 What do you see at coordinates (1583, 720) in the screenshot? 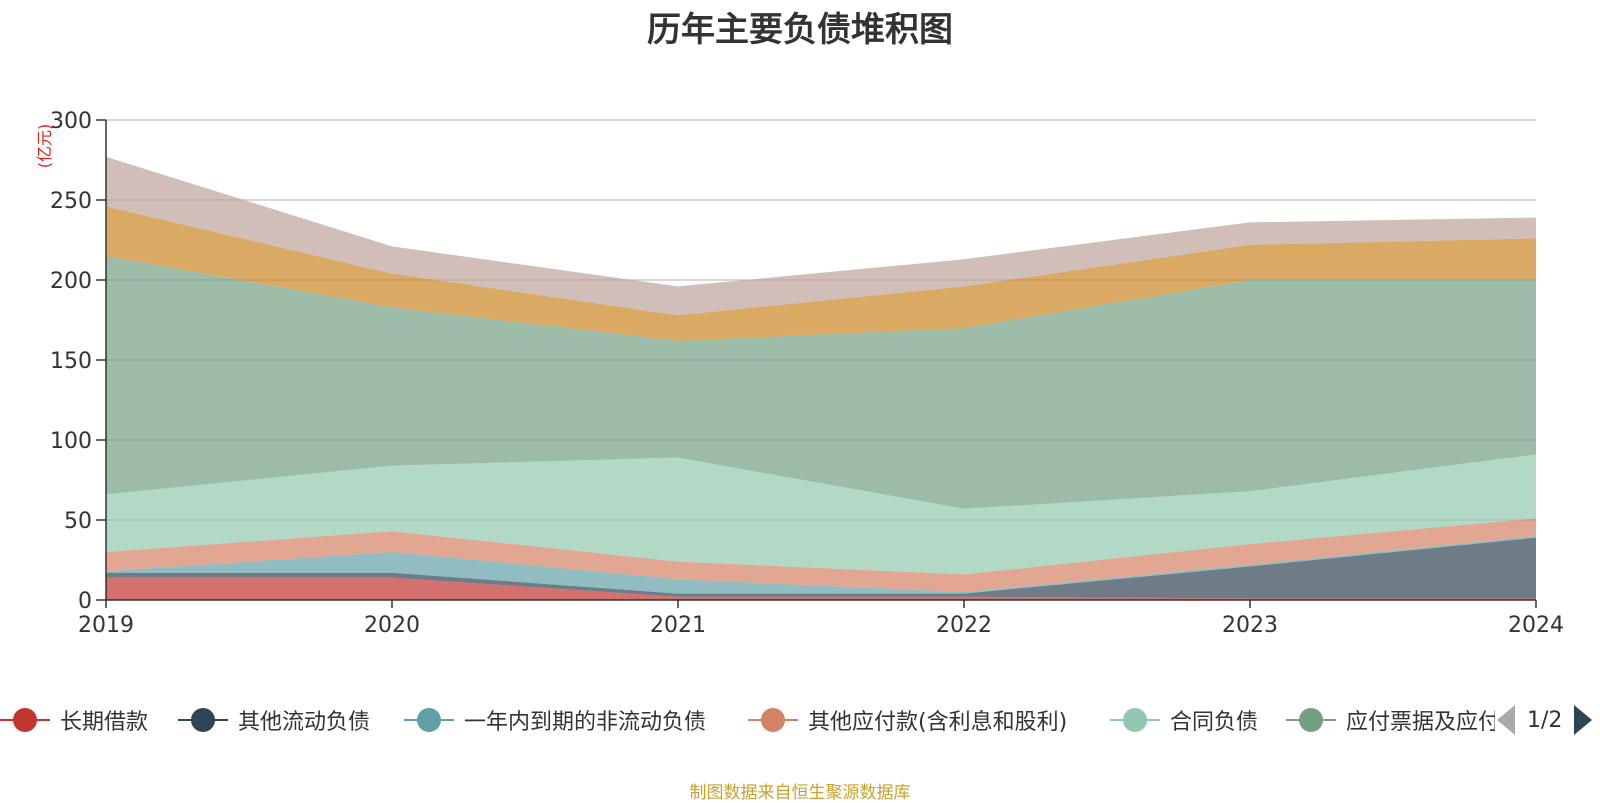
I see `legend-next-page-icon` at bounding box center [1583, 720].